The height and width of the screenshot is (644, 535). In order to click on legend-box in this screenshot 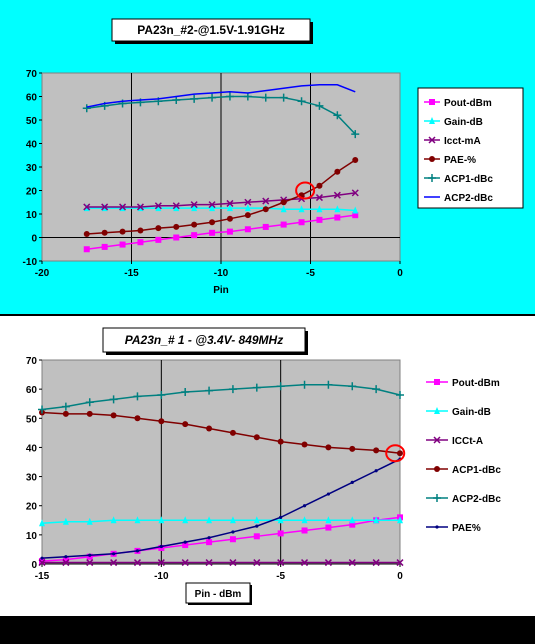, I will do `click(470, 148)`.